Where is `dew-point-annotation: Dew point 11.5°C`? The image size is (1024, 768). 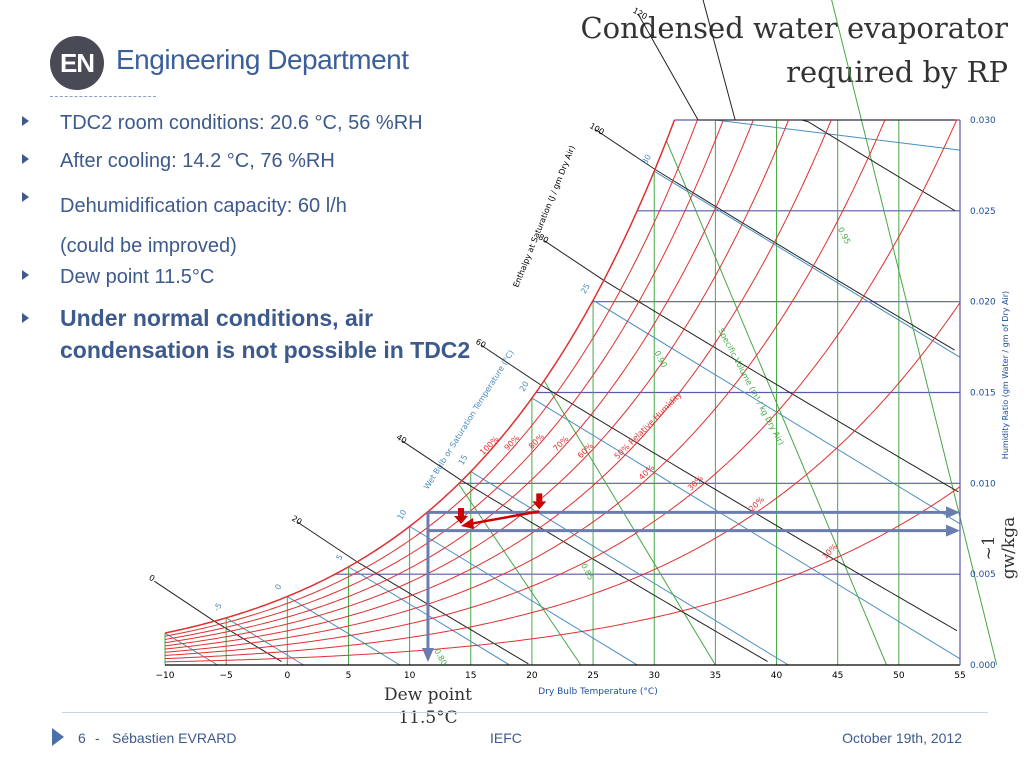
dew-point-annotation: Dew point 11.5°C is located at coordinates (428, 706).